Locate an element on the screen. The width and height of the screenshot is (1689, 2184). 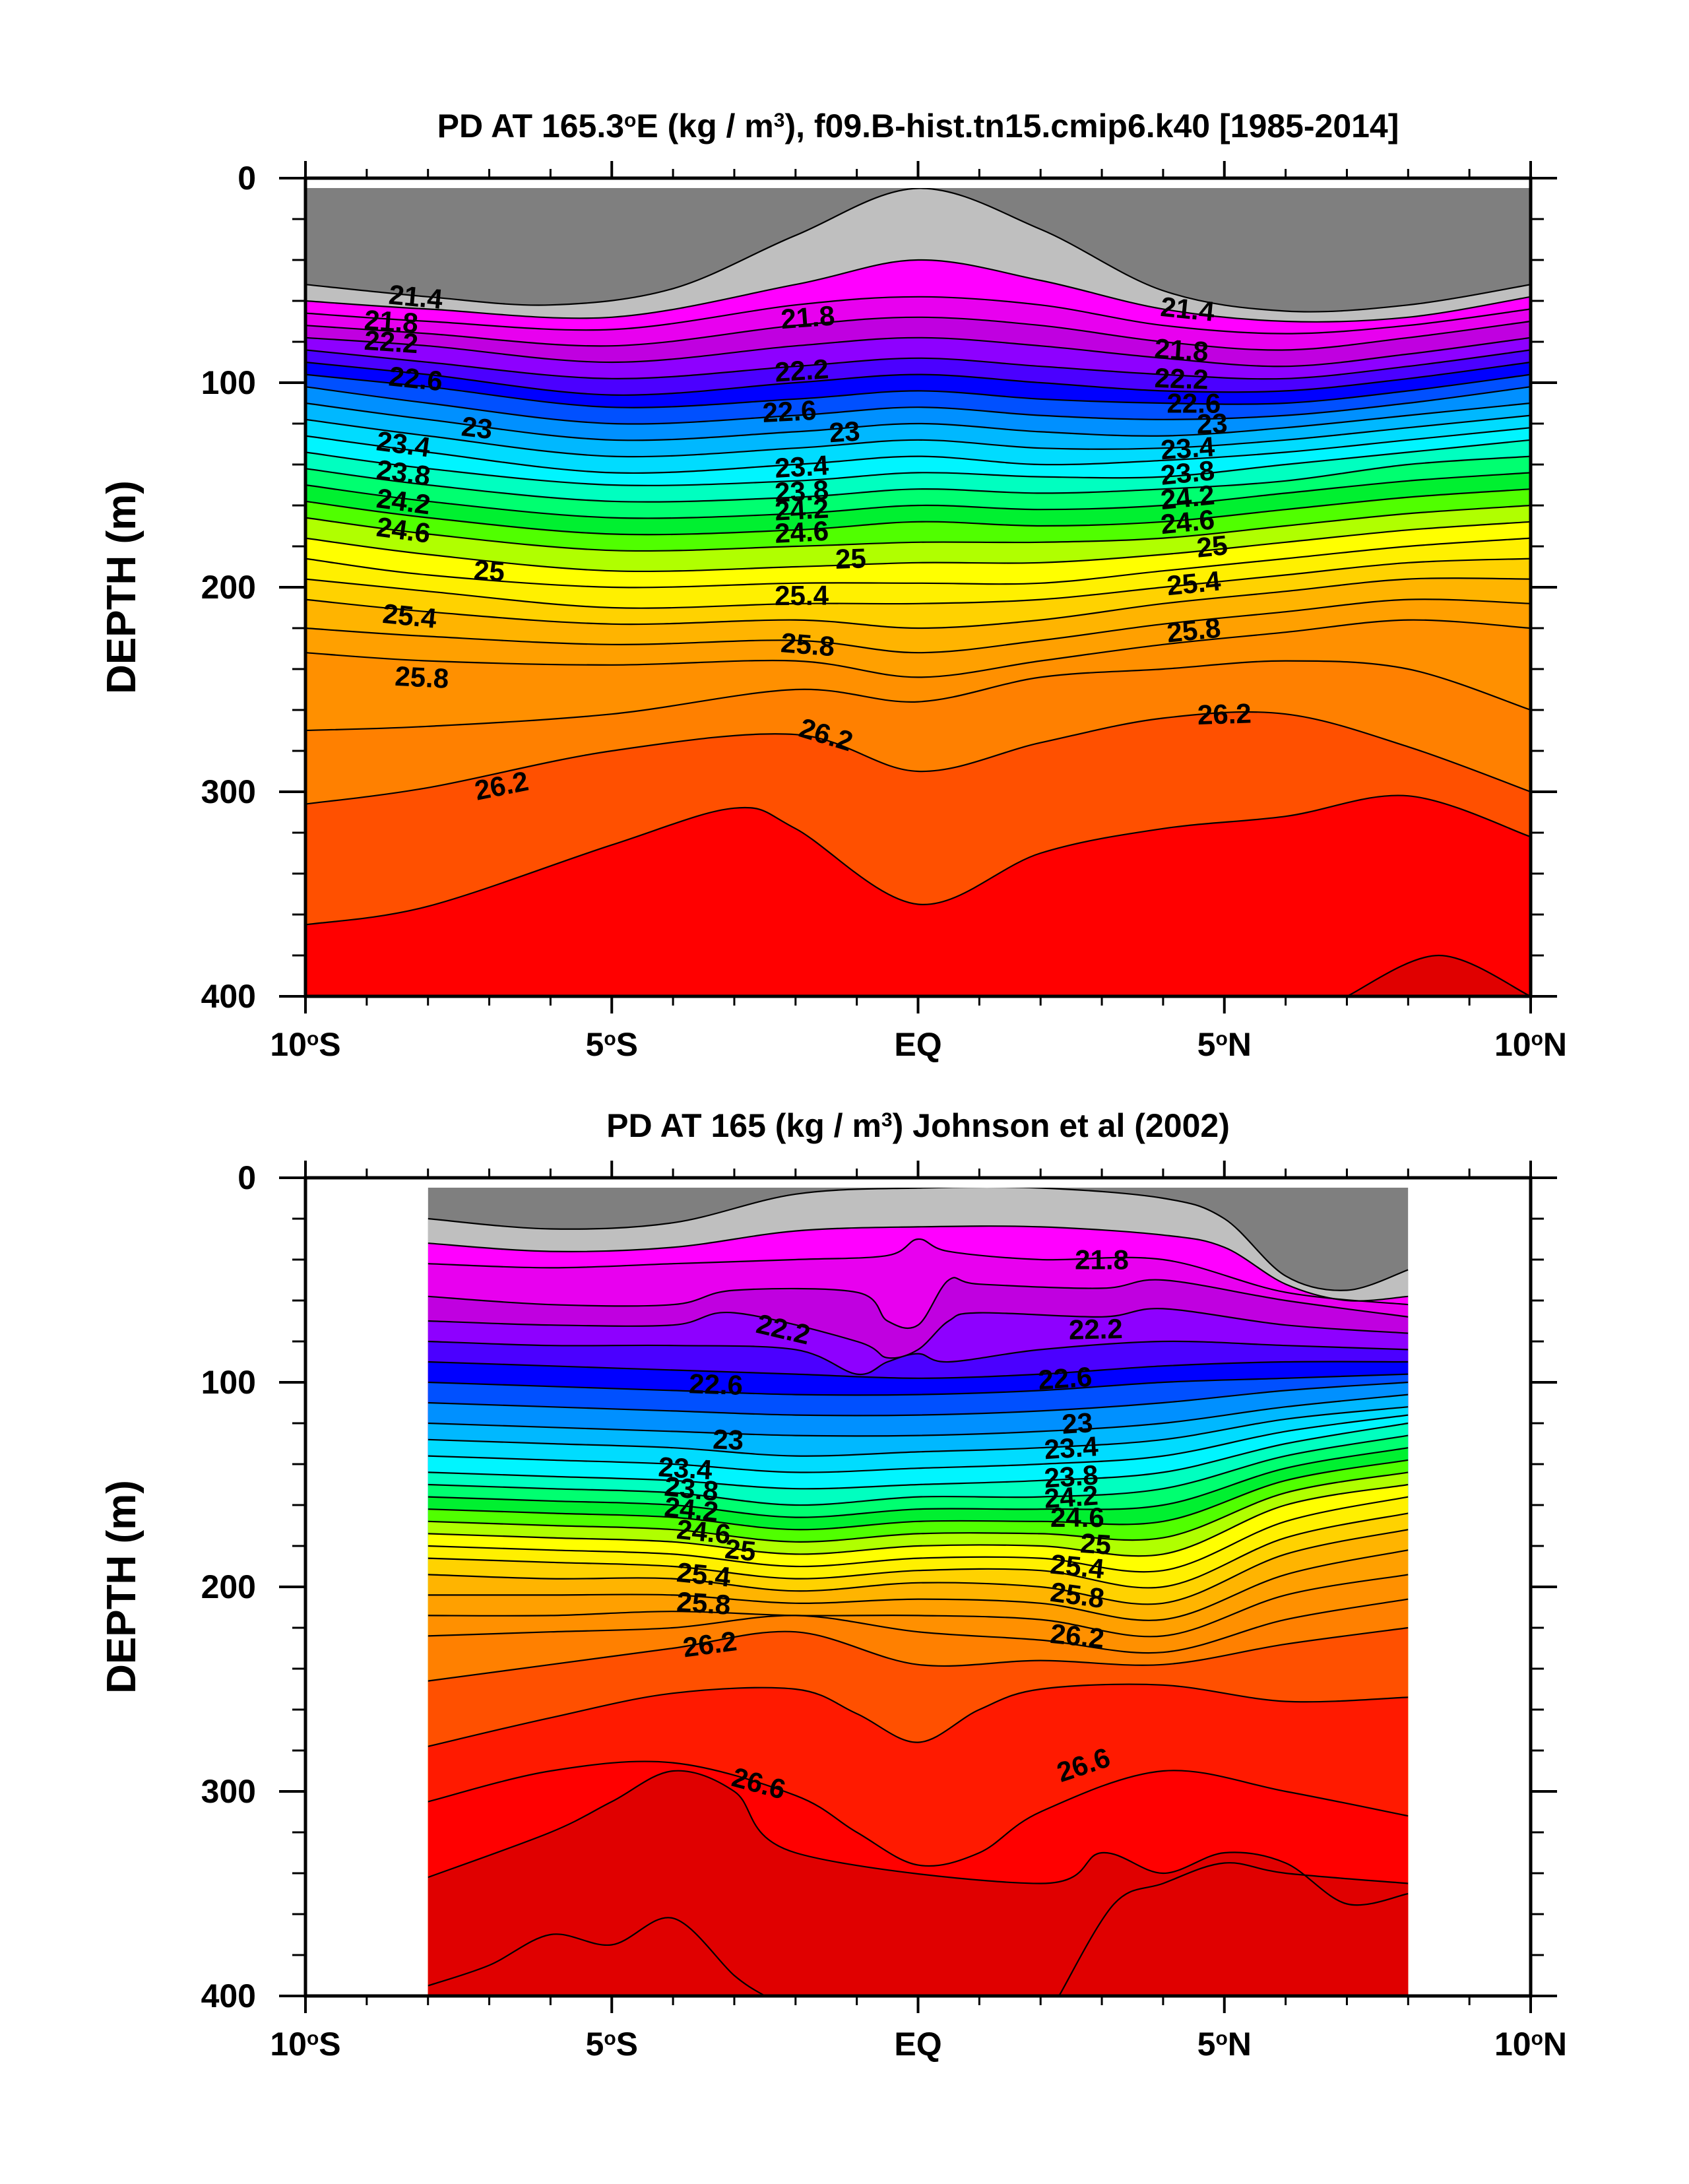
contour-line-24.2 is located at coordinates (918, 495).